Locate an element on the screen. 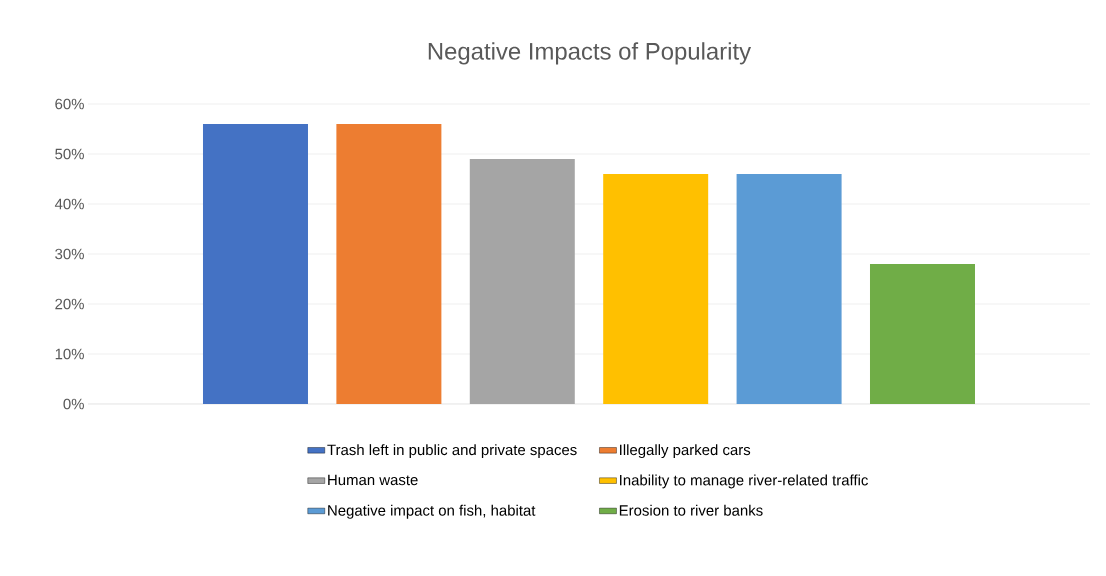  legend-label: Erosion to river banks is located at coordinates (691, 510).